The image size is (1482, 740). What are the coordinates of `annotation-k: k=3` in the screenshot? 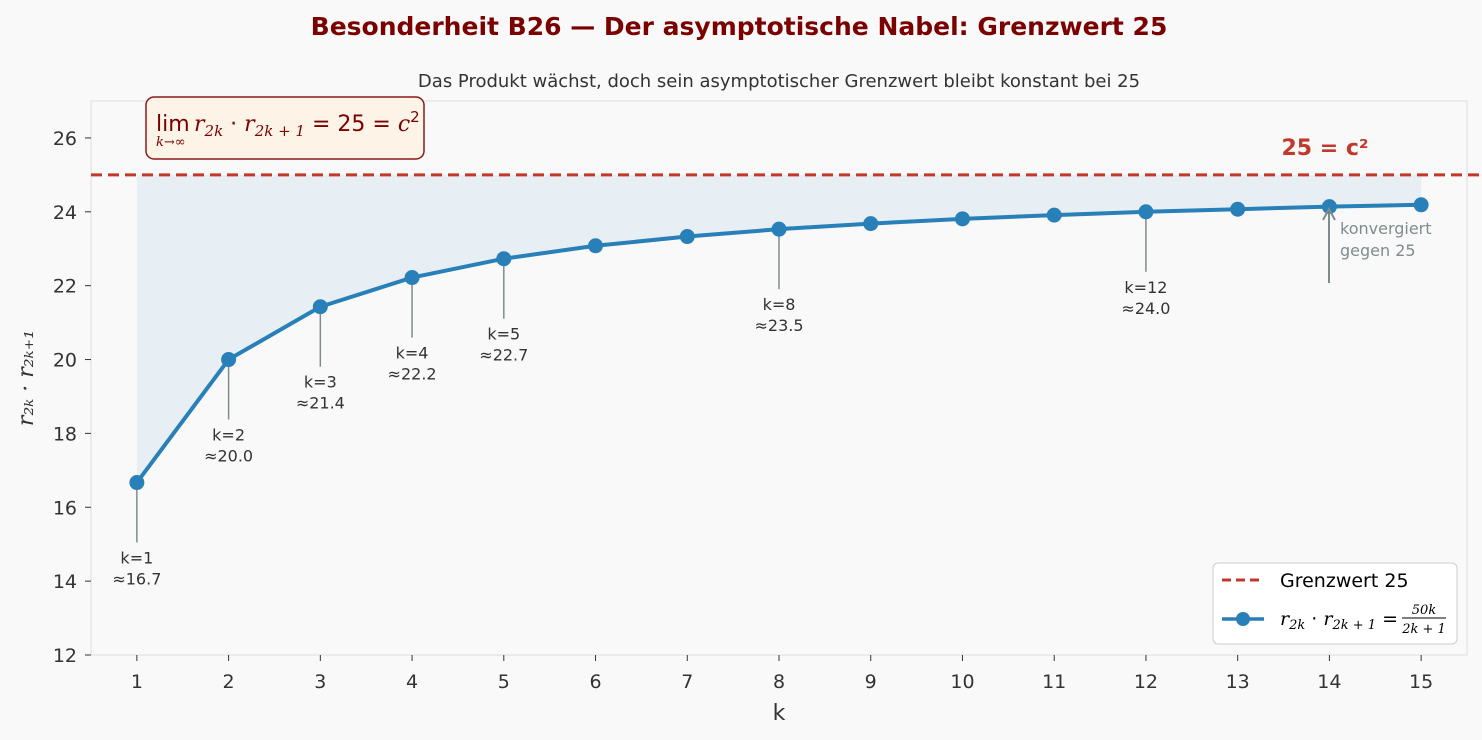 It's located at (320, 382).